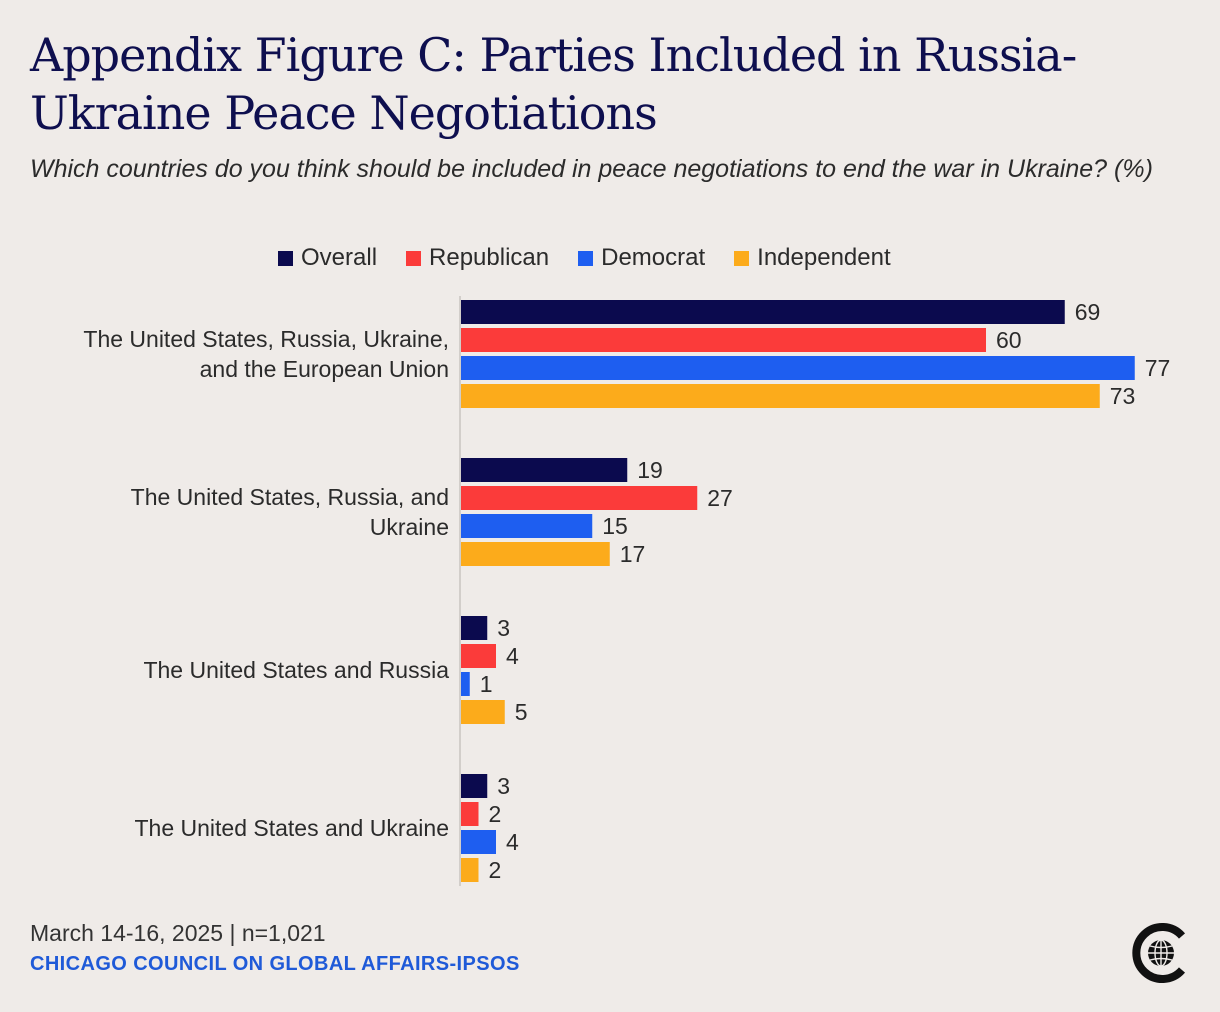 This screenshot has height=1012, width=1220. Describe the element at coordinates (1159, 953) in the screenshot. I see `chicago-council-globe-logo-icon` at that location.